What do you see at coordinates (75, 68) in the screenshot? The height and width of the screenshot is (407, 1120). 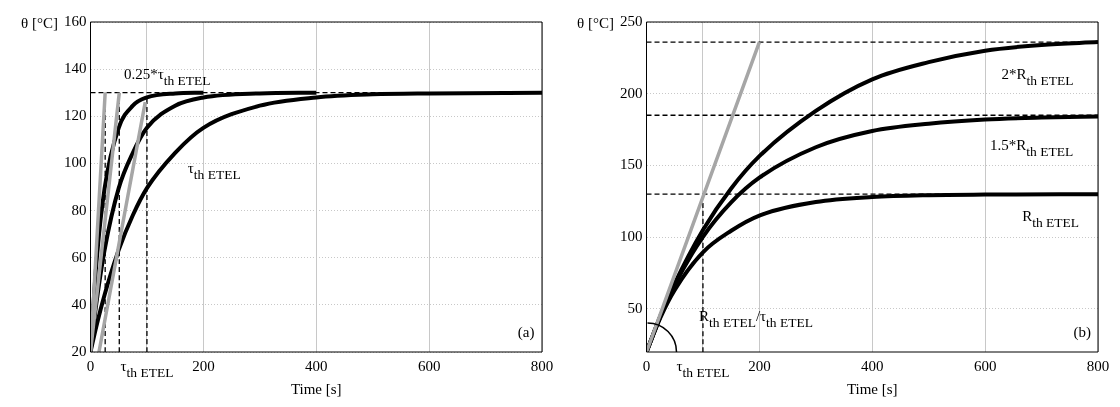 I see `y-tick-label: 140` at bounding box center [75, 68].